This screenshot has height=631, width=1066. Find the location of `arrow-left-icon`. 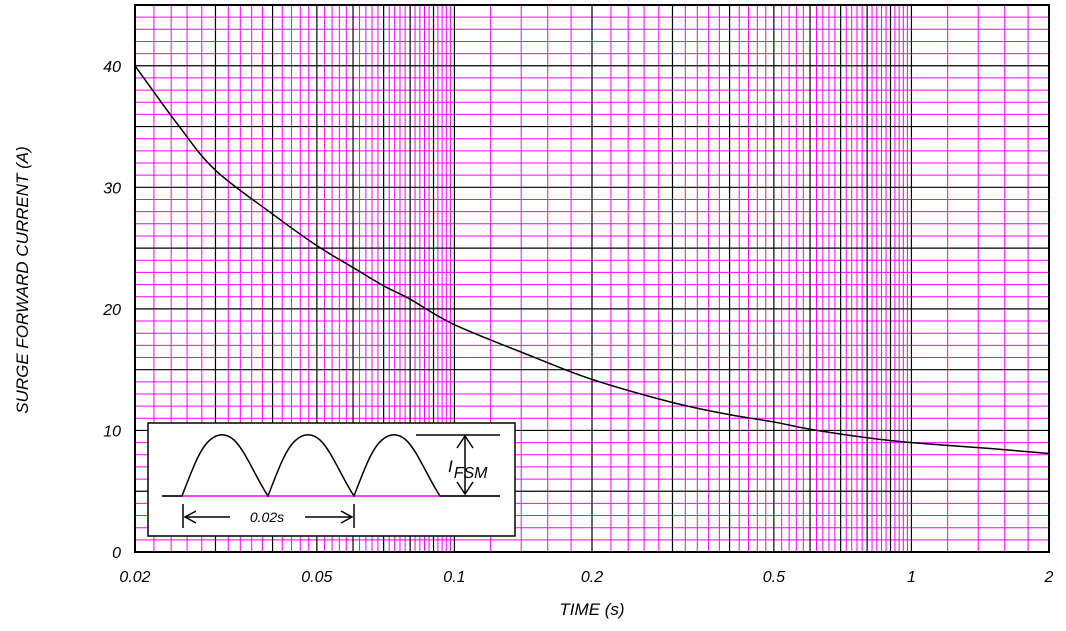

arrow-left-icon is located at coordinates (190, 517).